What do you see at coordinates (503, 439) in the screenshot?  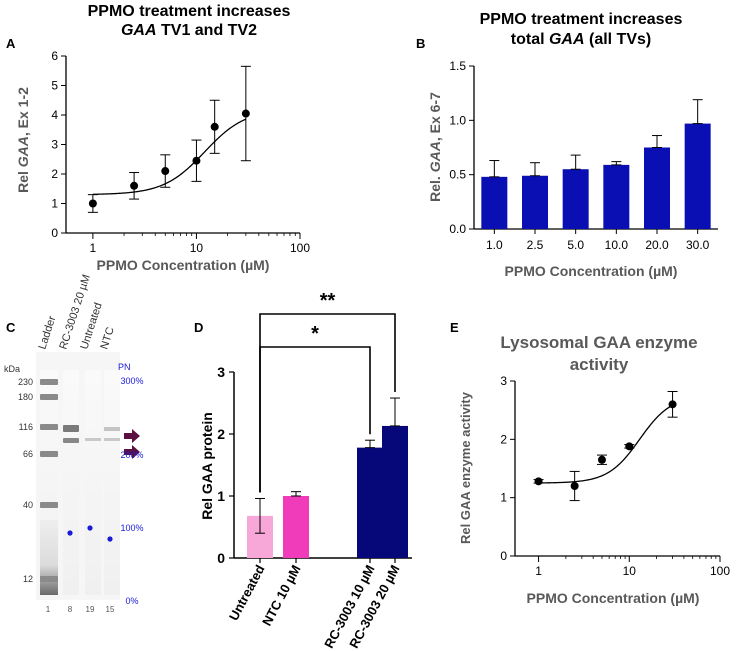 I see `e-ytick-label: 2` at bounding box center [503, 439].